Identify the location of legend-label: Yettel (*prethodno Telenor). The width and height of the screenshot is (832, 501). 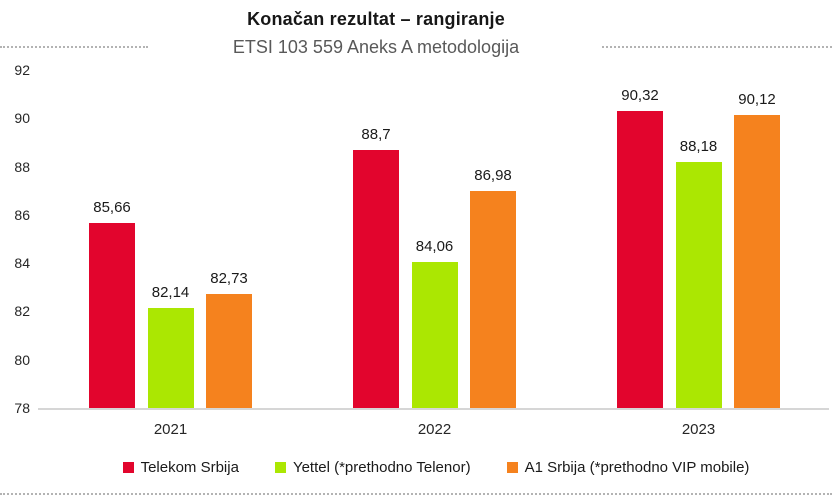
(381, 467).